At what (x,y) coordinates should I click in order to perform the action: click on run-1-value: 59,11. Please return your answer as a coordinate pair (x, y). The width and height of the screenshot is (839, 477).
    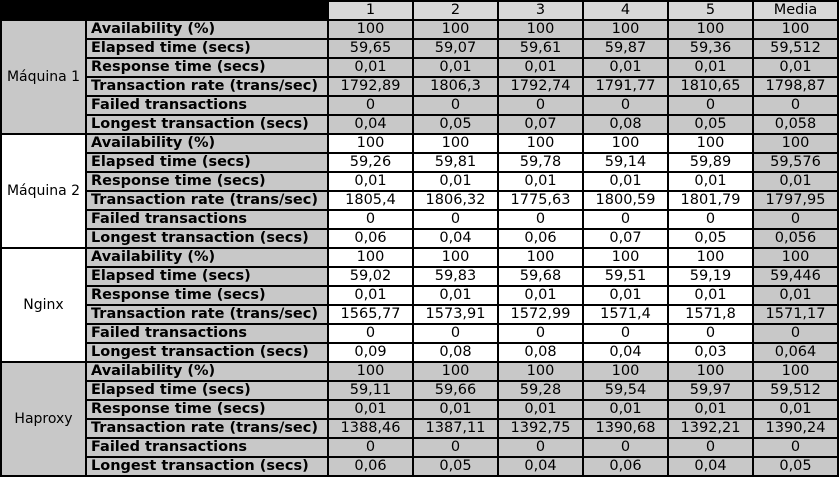
    Looking at the image, I should click on (370, 390).